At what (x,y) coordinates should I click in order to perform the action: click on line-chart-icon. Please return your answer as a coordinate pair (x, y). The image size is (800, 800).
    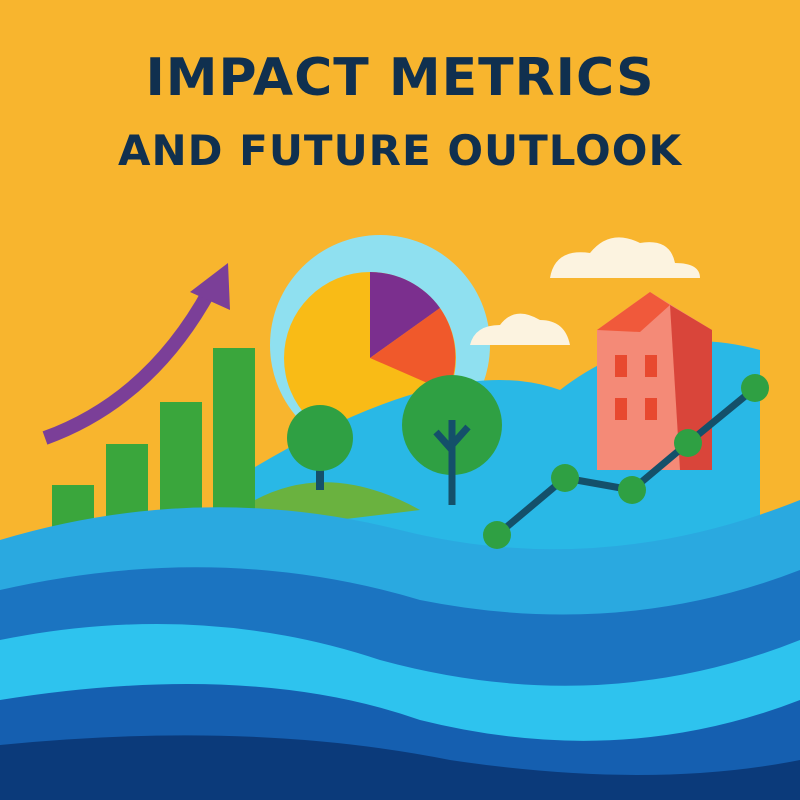
    Looking at the image, I should click on (626, 461).